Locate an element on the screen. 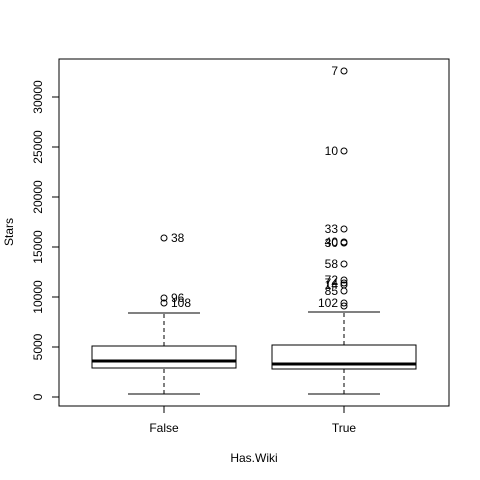  outlier-label: 72 is located at coordinates (332, 280).